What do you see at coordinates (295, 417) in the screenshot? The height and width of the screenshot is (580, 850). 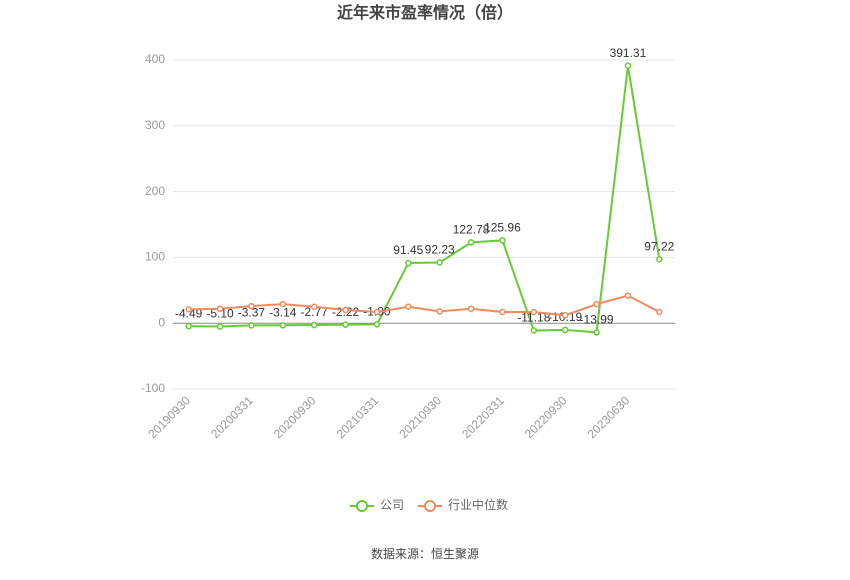 I see `x-tick-label: 20200930` at bounding box center [295, 417].